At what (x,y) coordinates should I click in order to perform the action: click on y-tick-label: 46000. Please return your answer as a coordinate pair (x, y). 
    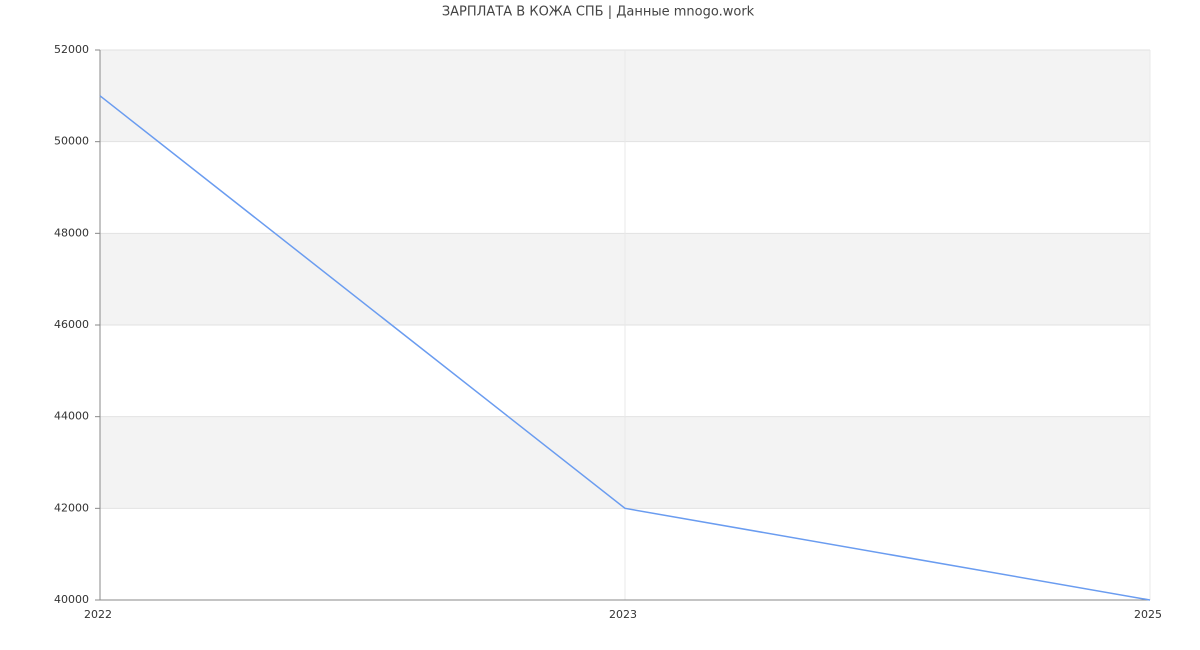
    Looking at the image, I should click on (71, 324).